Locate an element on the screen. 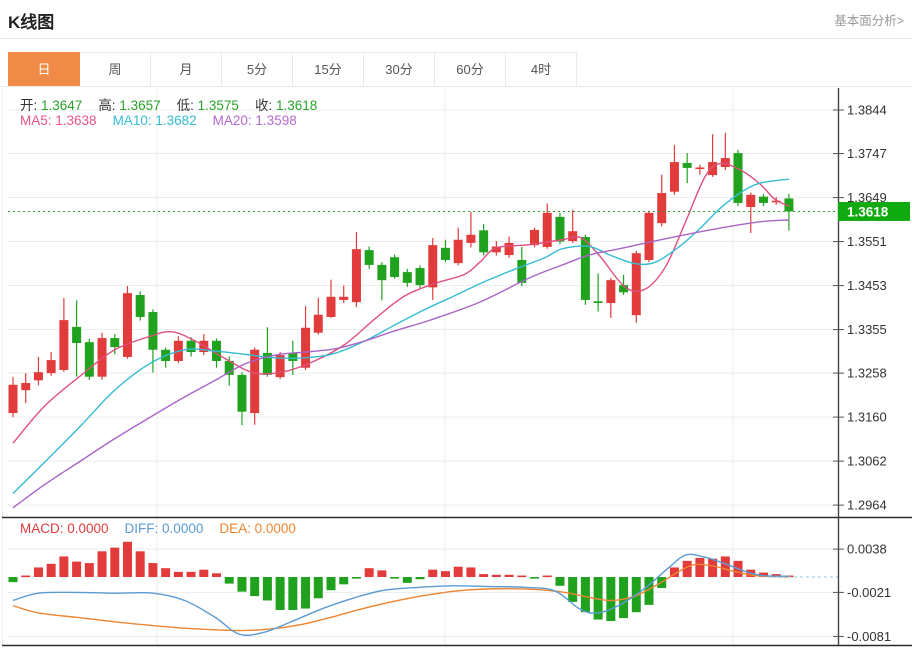 The height and width of the screenshot is (650, 912). tab-period-3: 5分 is located at coordinates (257, 69).